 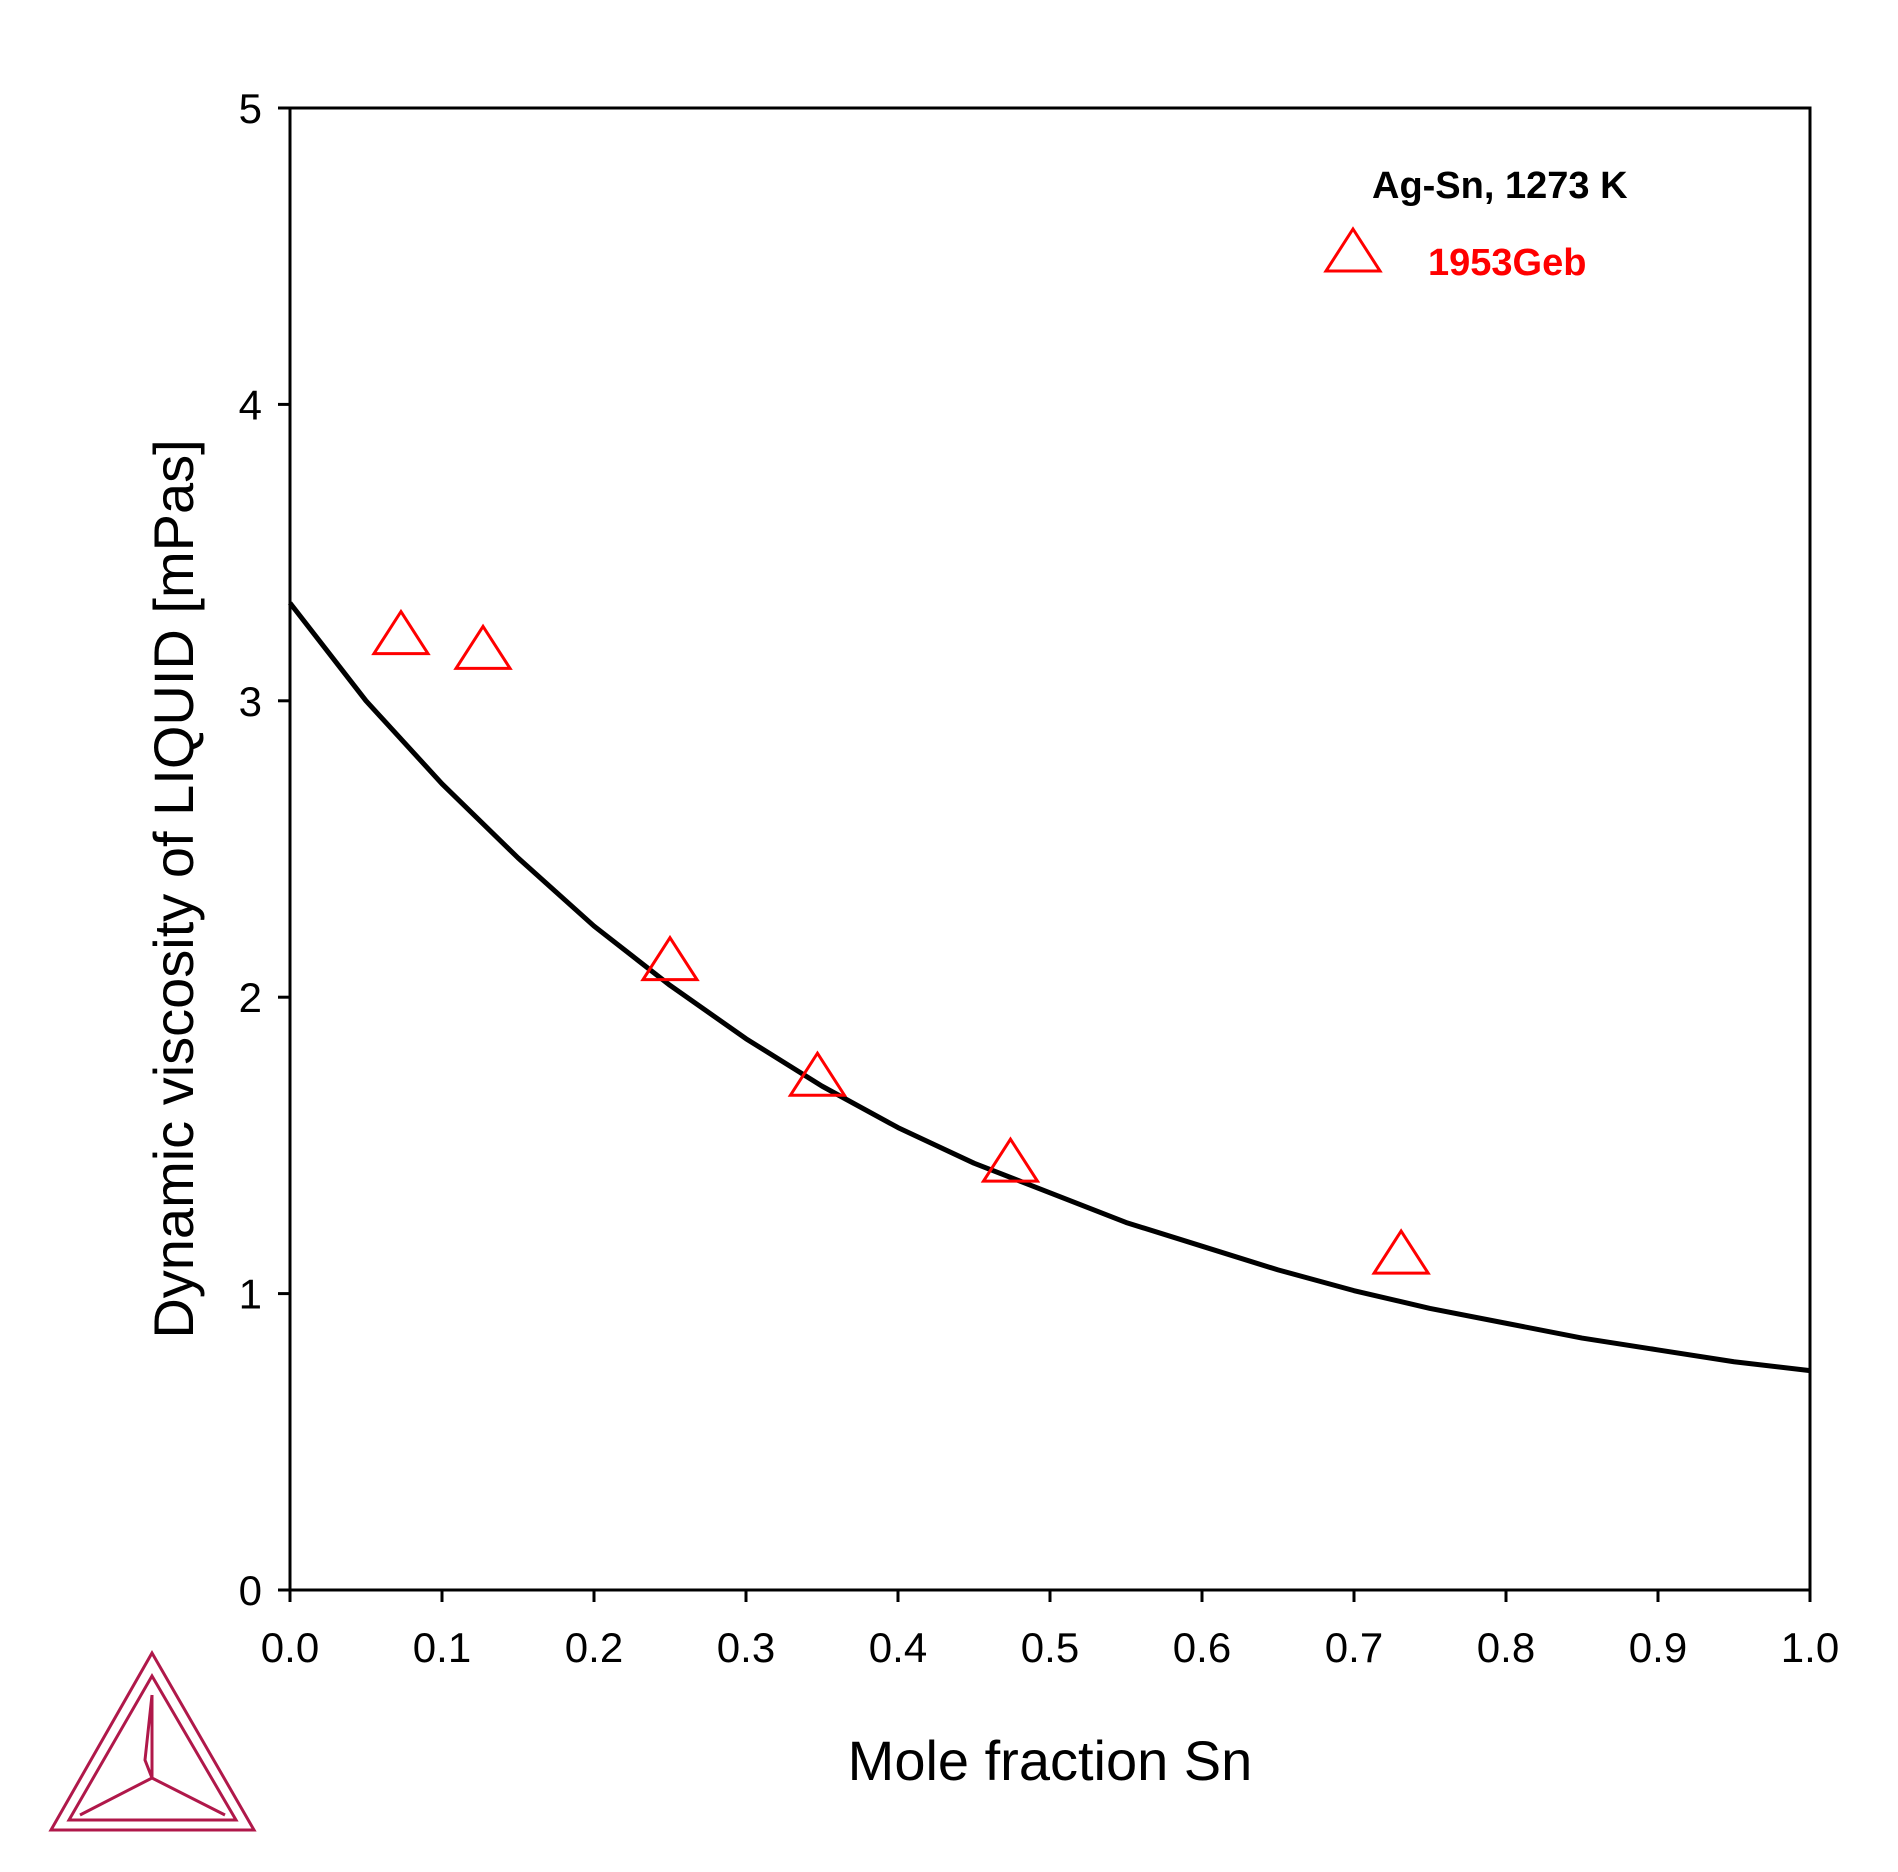 I want to click on x-tick-label: 0.2, so click(x=594, y=1647).